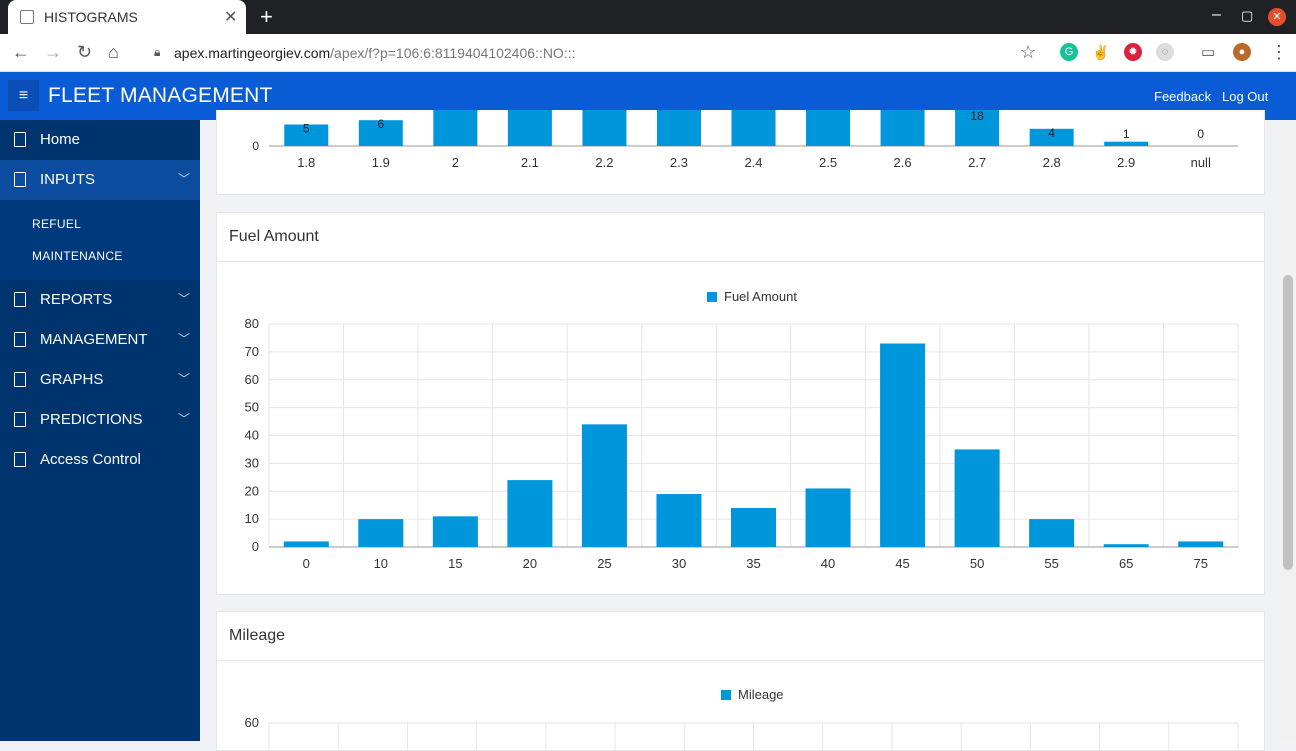  I want to click on sidebar-item-access-control: Access Control, so click(100, 460).